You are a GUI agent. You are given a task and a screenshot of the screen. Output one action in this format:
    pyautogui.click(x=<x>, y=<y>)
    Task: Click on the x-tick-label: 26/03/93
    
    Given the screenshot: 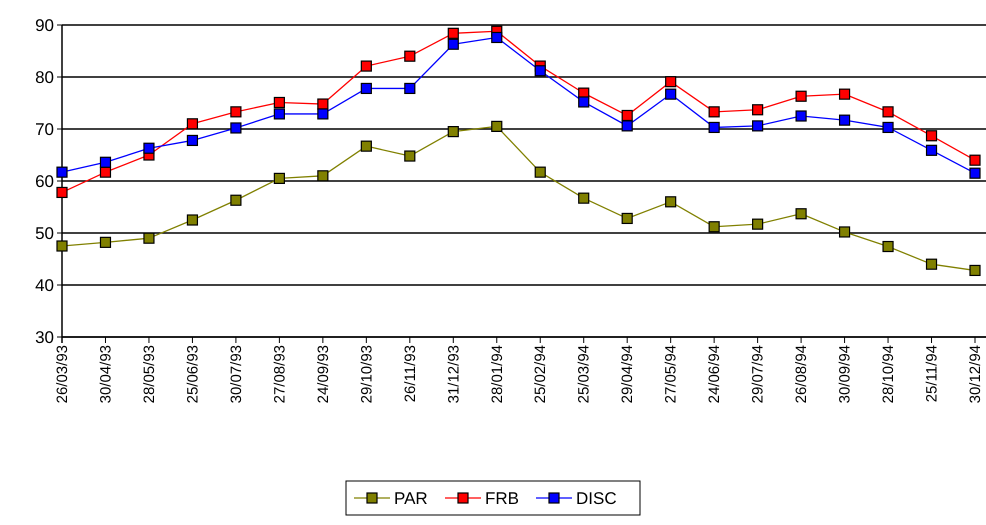 What is the action you would take?
    pyautogui.click(x=62, y=374)
    